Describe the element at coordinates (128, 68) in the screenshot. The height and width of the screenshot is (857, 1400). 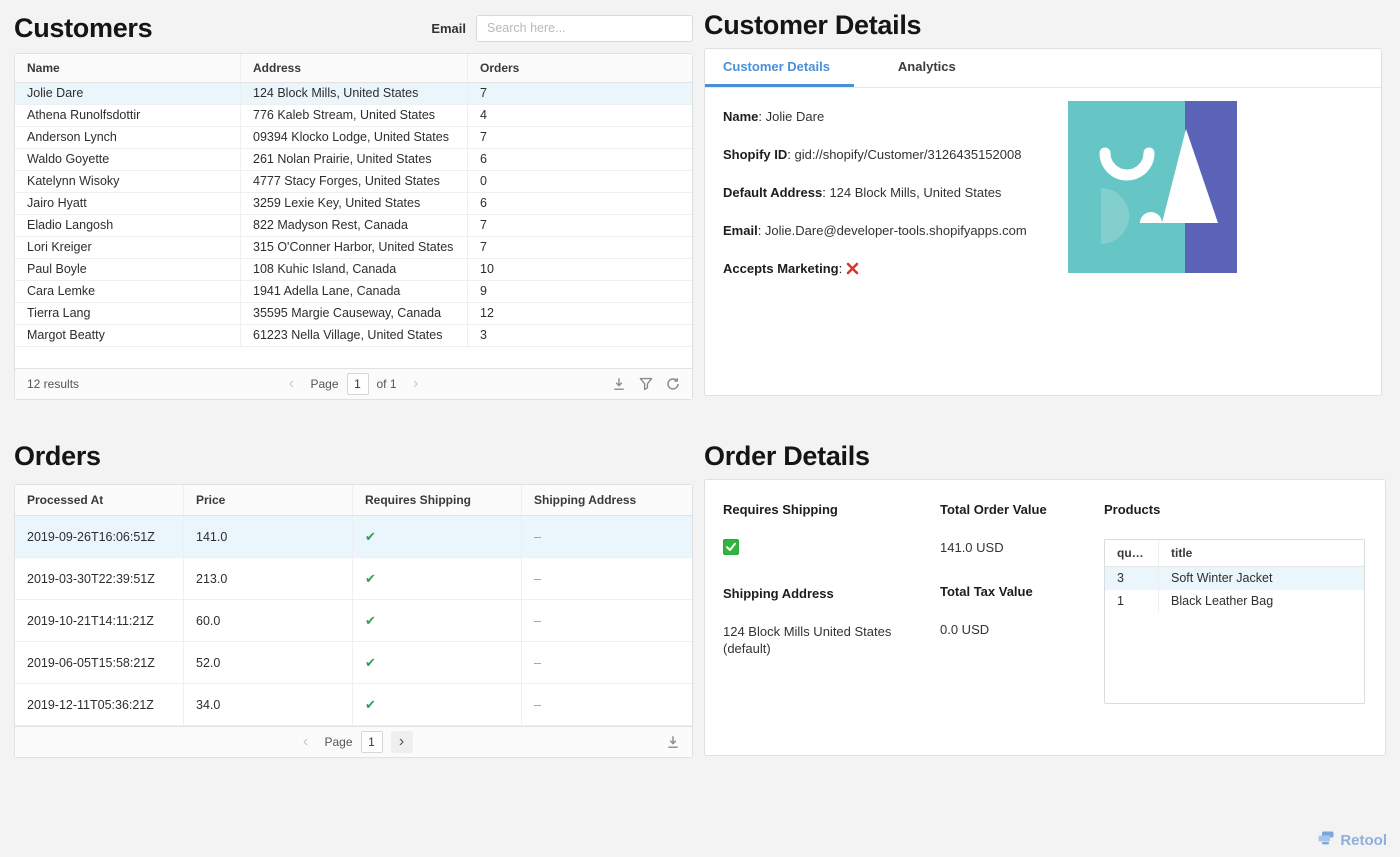
I see `column-header-name: Name` at that location.